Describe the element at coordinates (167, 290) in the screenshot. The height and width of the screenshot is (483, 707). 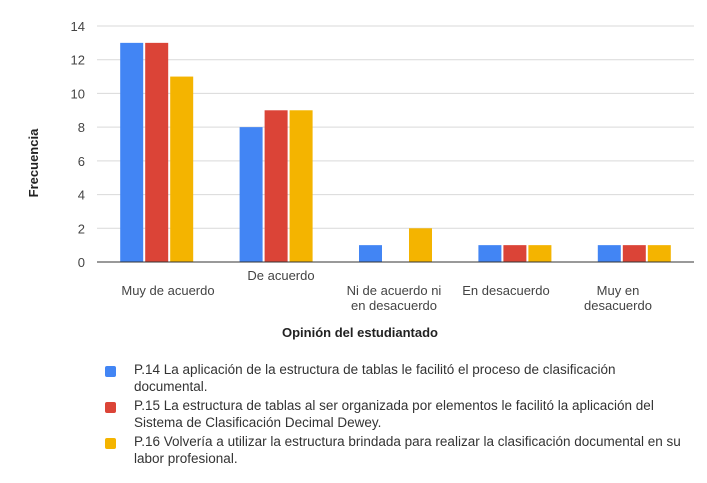
I see `x-category-label: Muy de acuerdo` at that location.